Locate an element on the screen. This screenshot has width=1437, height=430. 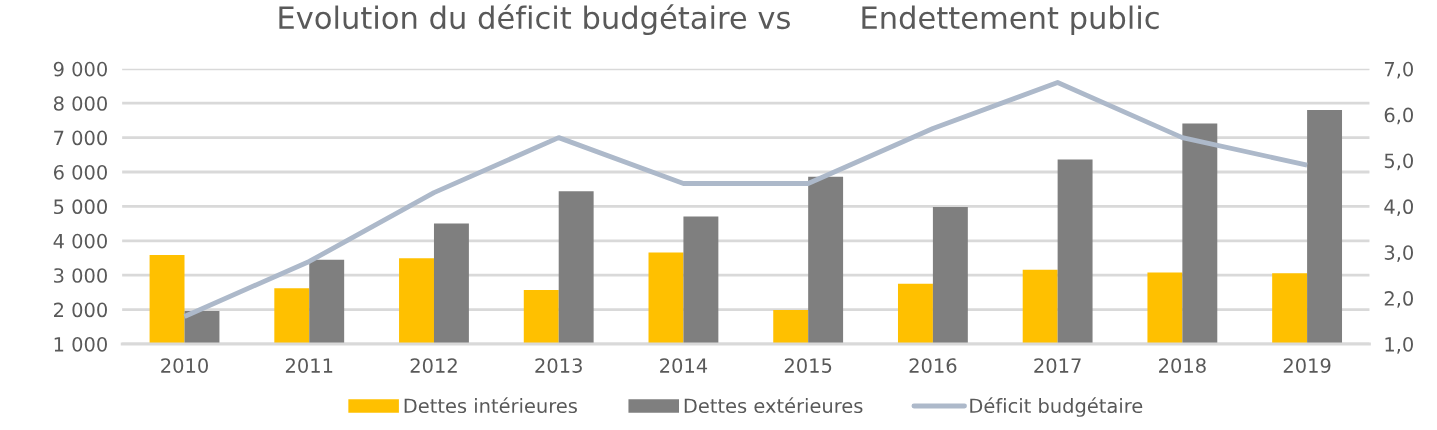
chart-title: Evolution du déficit budgétaire vs Endettement public is located at coordinates (719, 20).